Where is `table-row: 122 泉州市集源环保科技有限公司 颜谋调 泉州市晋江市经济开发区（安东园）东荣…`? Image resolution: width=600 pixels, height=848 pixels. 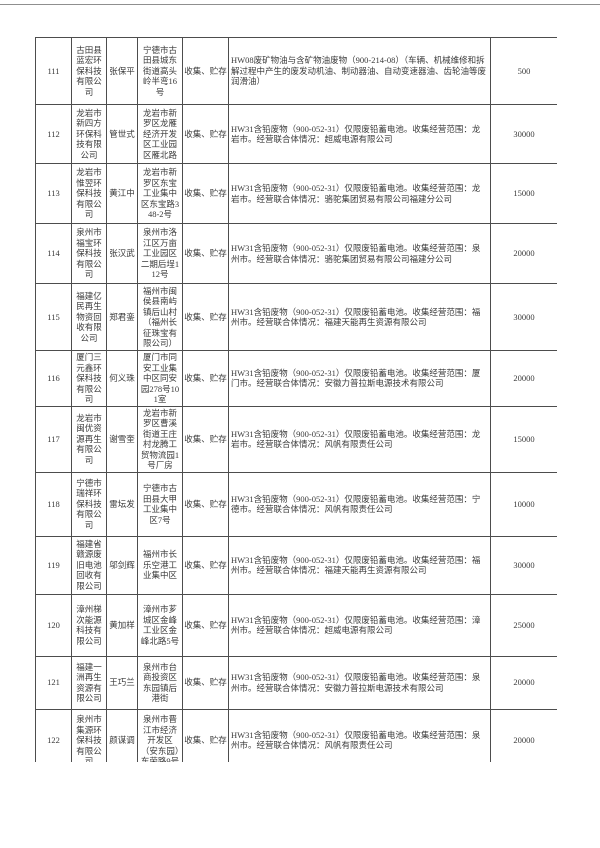
table-row: 122 泉州市集源环保科技有限公司 颜谋调 泉州市晋江市经济开发区（安东园）东荣… is located at coordinates (296, 735).